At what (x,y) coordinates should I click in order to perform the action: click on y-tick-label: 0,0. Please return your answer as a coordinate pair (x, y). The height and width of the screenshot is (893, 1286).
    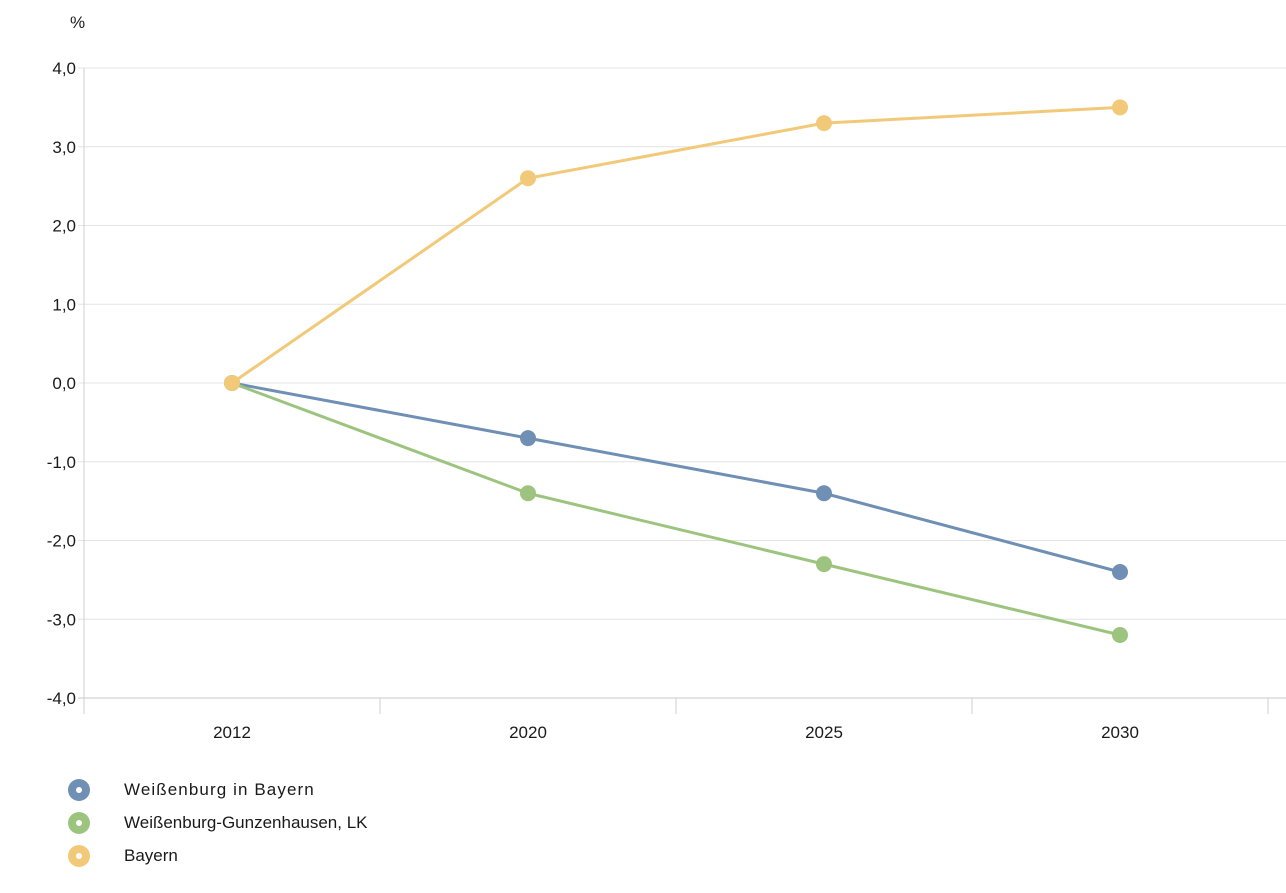
    Looking at the image, I should click on (64, 383).